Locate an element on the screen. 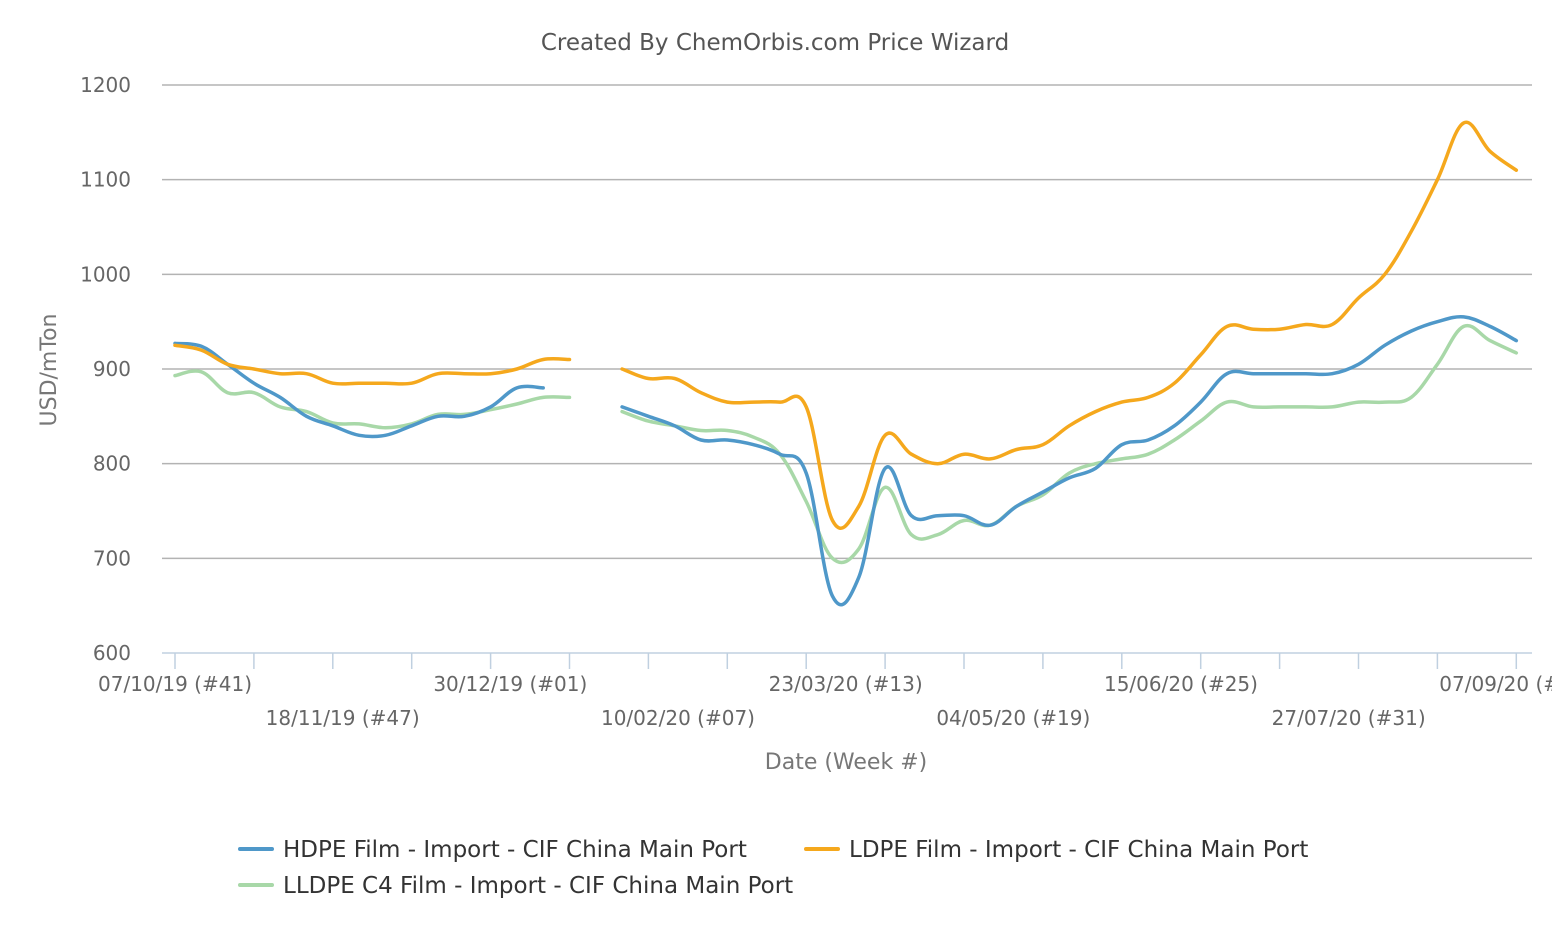 The image size is (1552, 930). legend-label-1: HDPE Film - Import - CIF China Main Port is located at coordinates (515, 850).